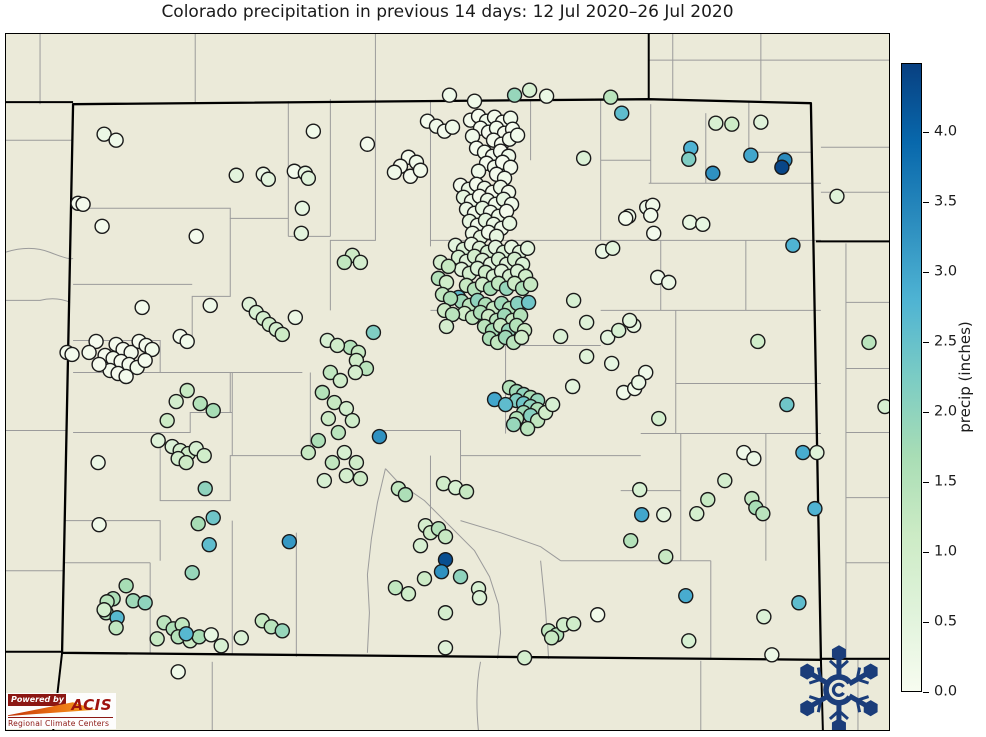 This screenshot has width=986, height=737. What do you see at coordinates (946, 481) in the screenshot?
I see `colorbar-tick-label: 1.5` at bounding box center [946, 481].